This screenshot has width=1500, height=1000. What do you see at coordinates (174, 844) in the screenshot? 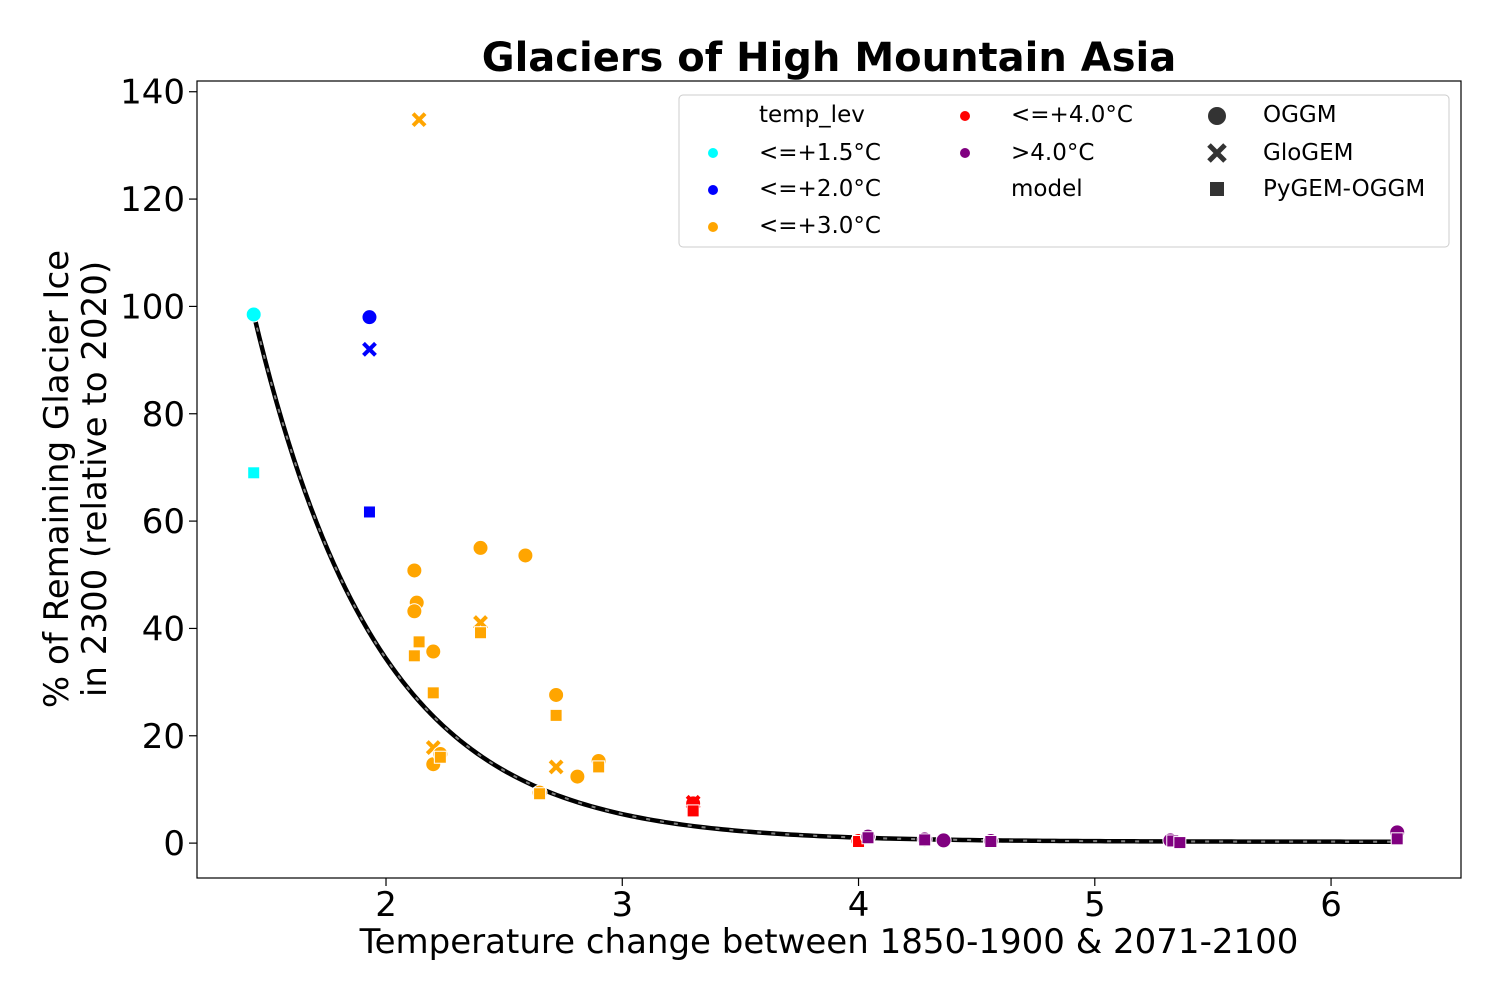
I see `y-tick-label: 0` at bounding box center [174, 844].